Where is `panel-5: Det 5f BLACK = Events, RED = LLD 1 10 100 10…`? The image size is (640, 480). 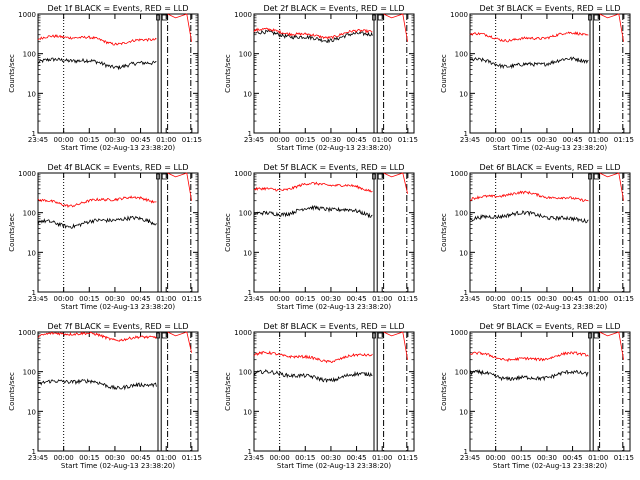
panel-5: Det 5f BLACK = Events, RED = LLD 1 10 100 10… is located at coordinates (321, 237).